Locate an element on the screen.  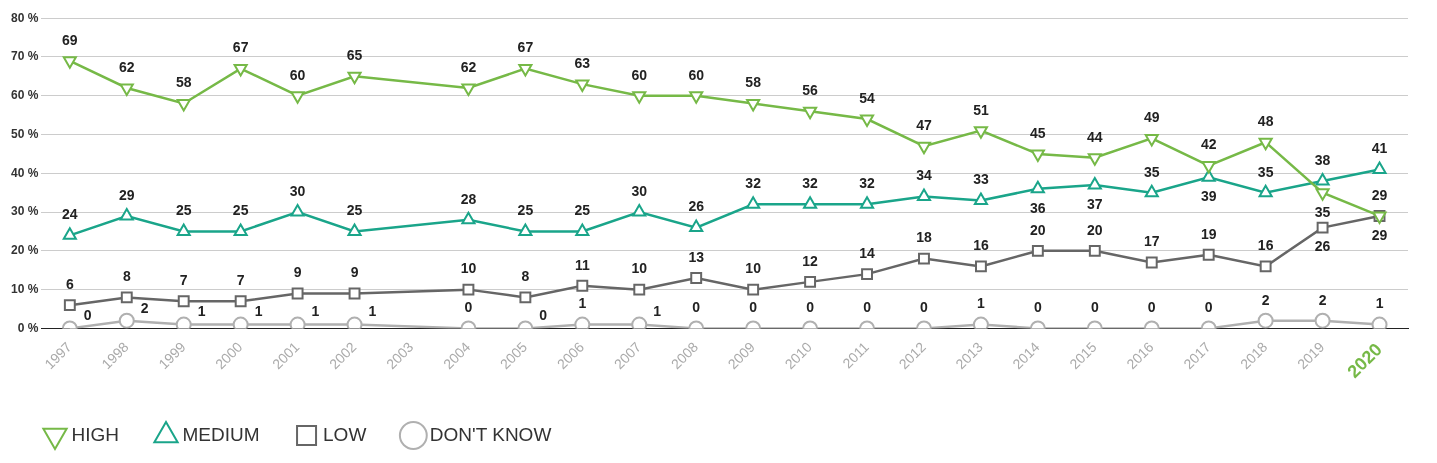
data-label: 45 is located at coordinates (1038, 132).